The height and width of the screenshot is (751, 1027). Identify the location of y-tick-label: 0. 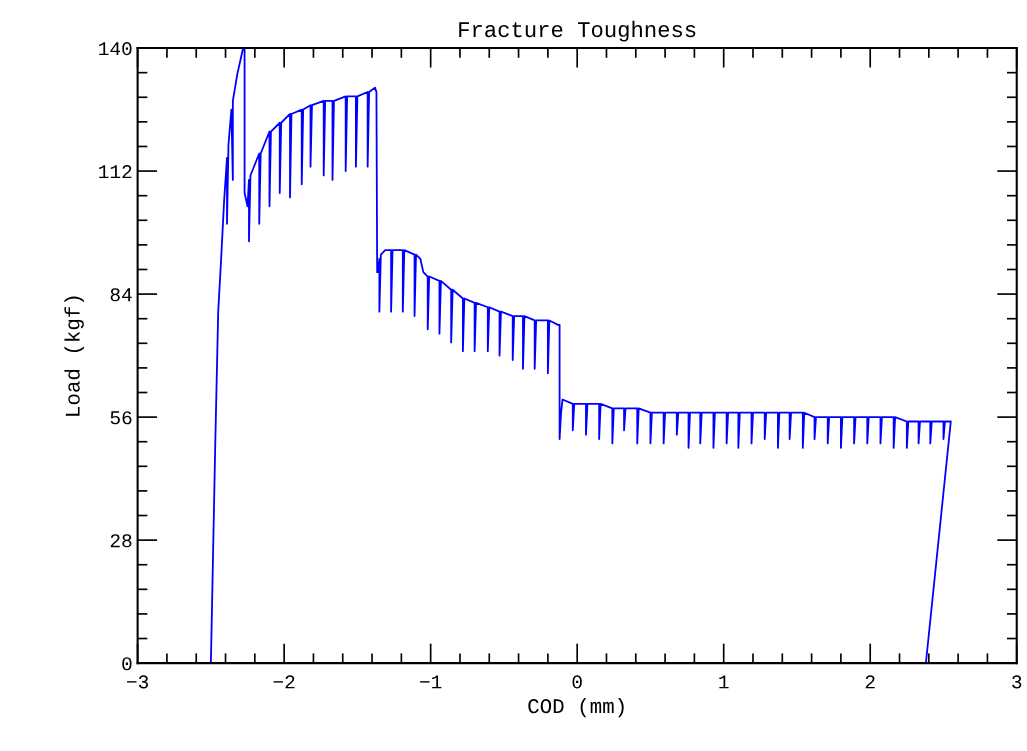
(127, 664).